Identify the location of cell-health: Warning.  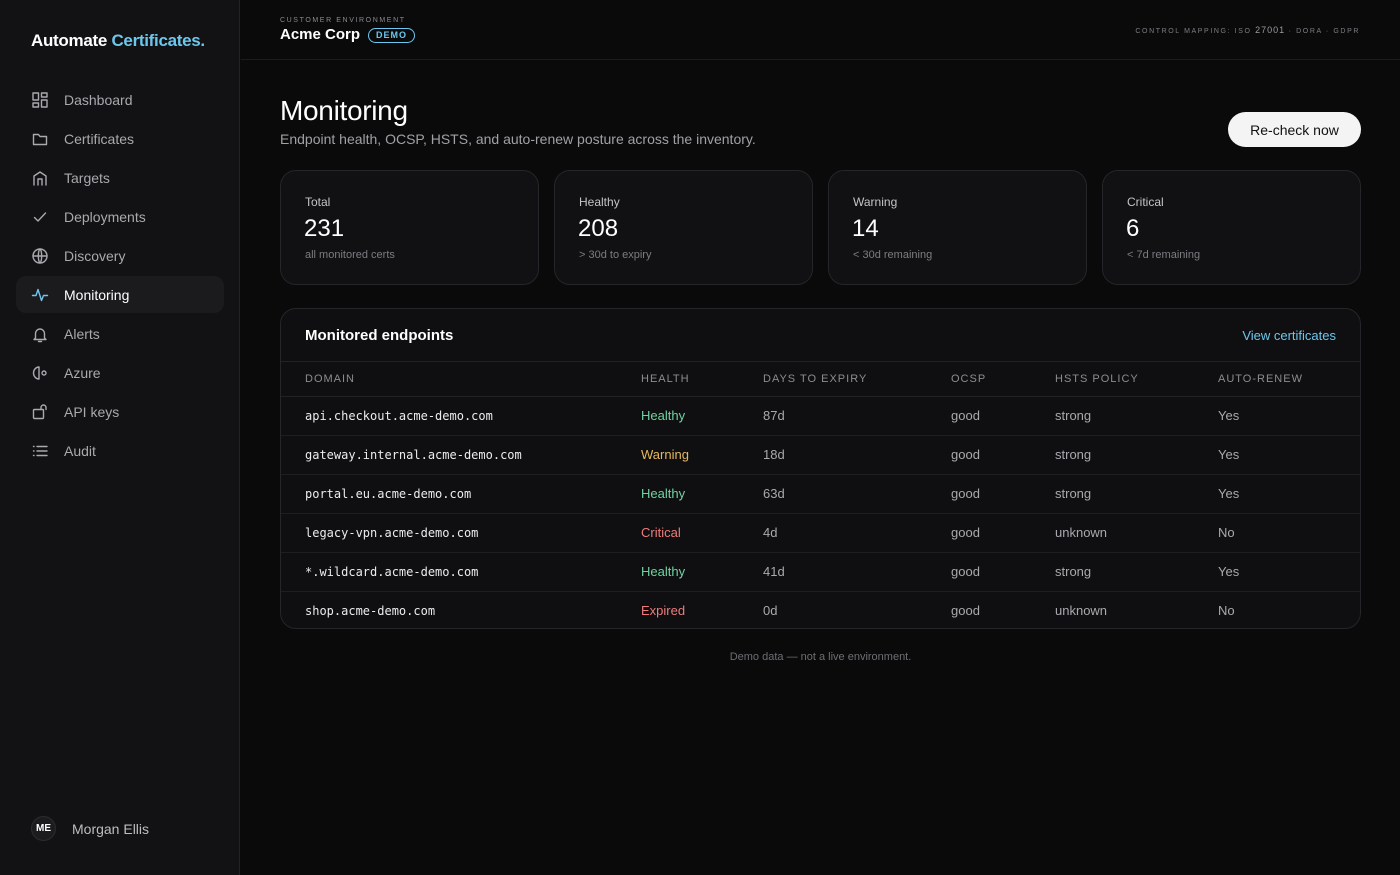
(702, 455).